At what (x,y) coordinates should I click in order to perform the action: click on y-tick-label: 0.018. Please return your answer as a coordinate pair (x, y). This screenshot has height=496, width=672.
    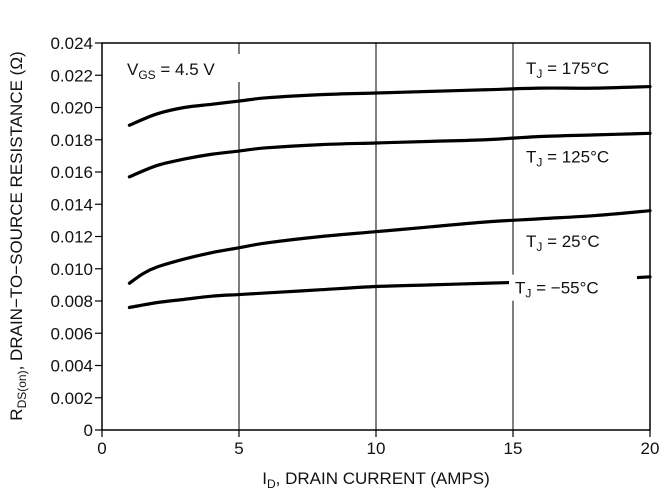
    Looking at the image, I should click on (71, 140).